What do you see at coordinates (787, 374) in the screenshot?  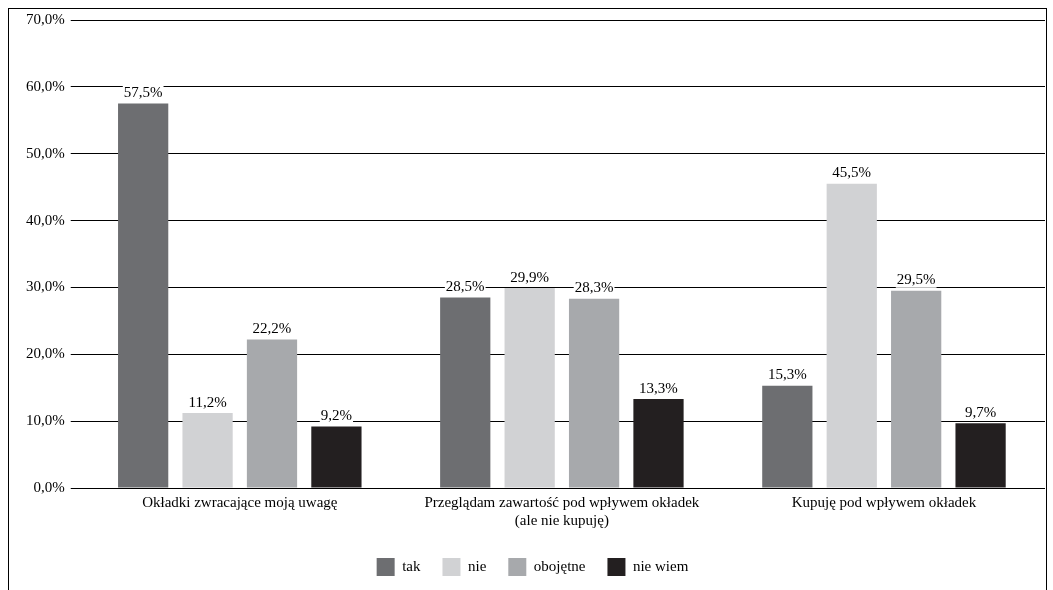 I see `data-label: 15,3%` at bounding box center [787, 374].